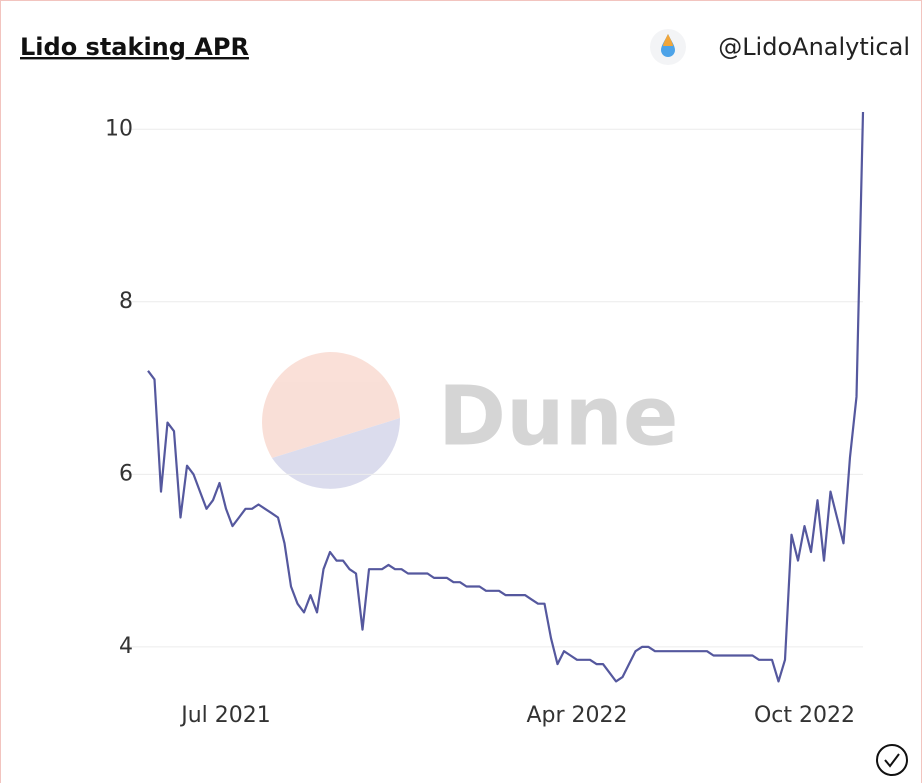 Image resolution: width=922 pixels, height=783 pixels. I want to click on watermark: Dune, so click(470, 420).